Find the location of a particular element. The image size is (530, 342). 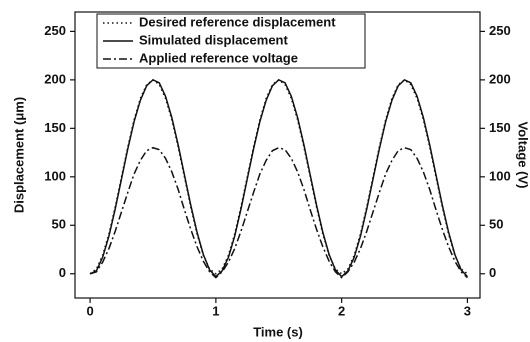

legend-label: Applied reference voltage is located at coordinates (218, 57).